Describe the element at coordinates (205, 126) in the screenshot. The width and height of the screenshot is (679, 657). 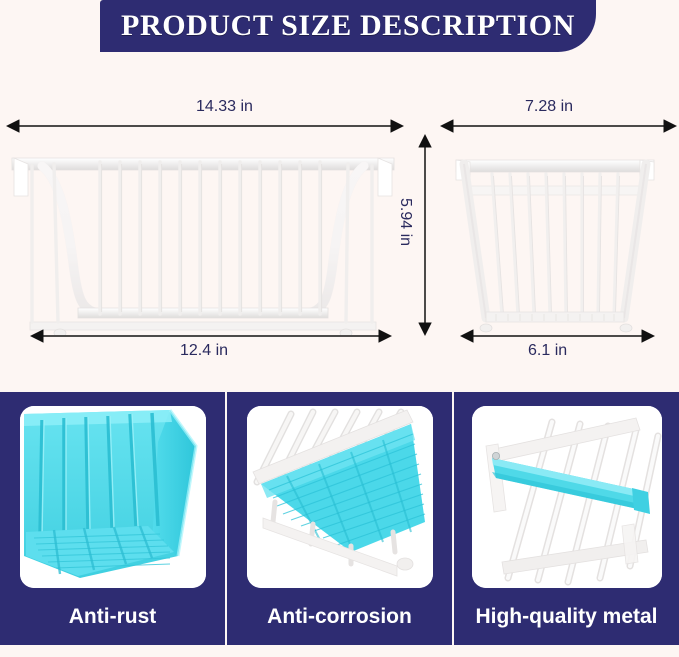
I see `dimension-arrow-top-left` at that location.